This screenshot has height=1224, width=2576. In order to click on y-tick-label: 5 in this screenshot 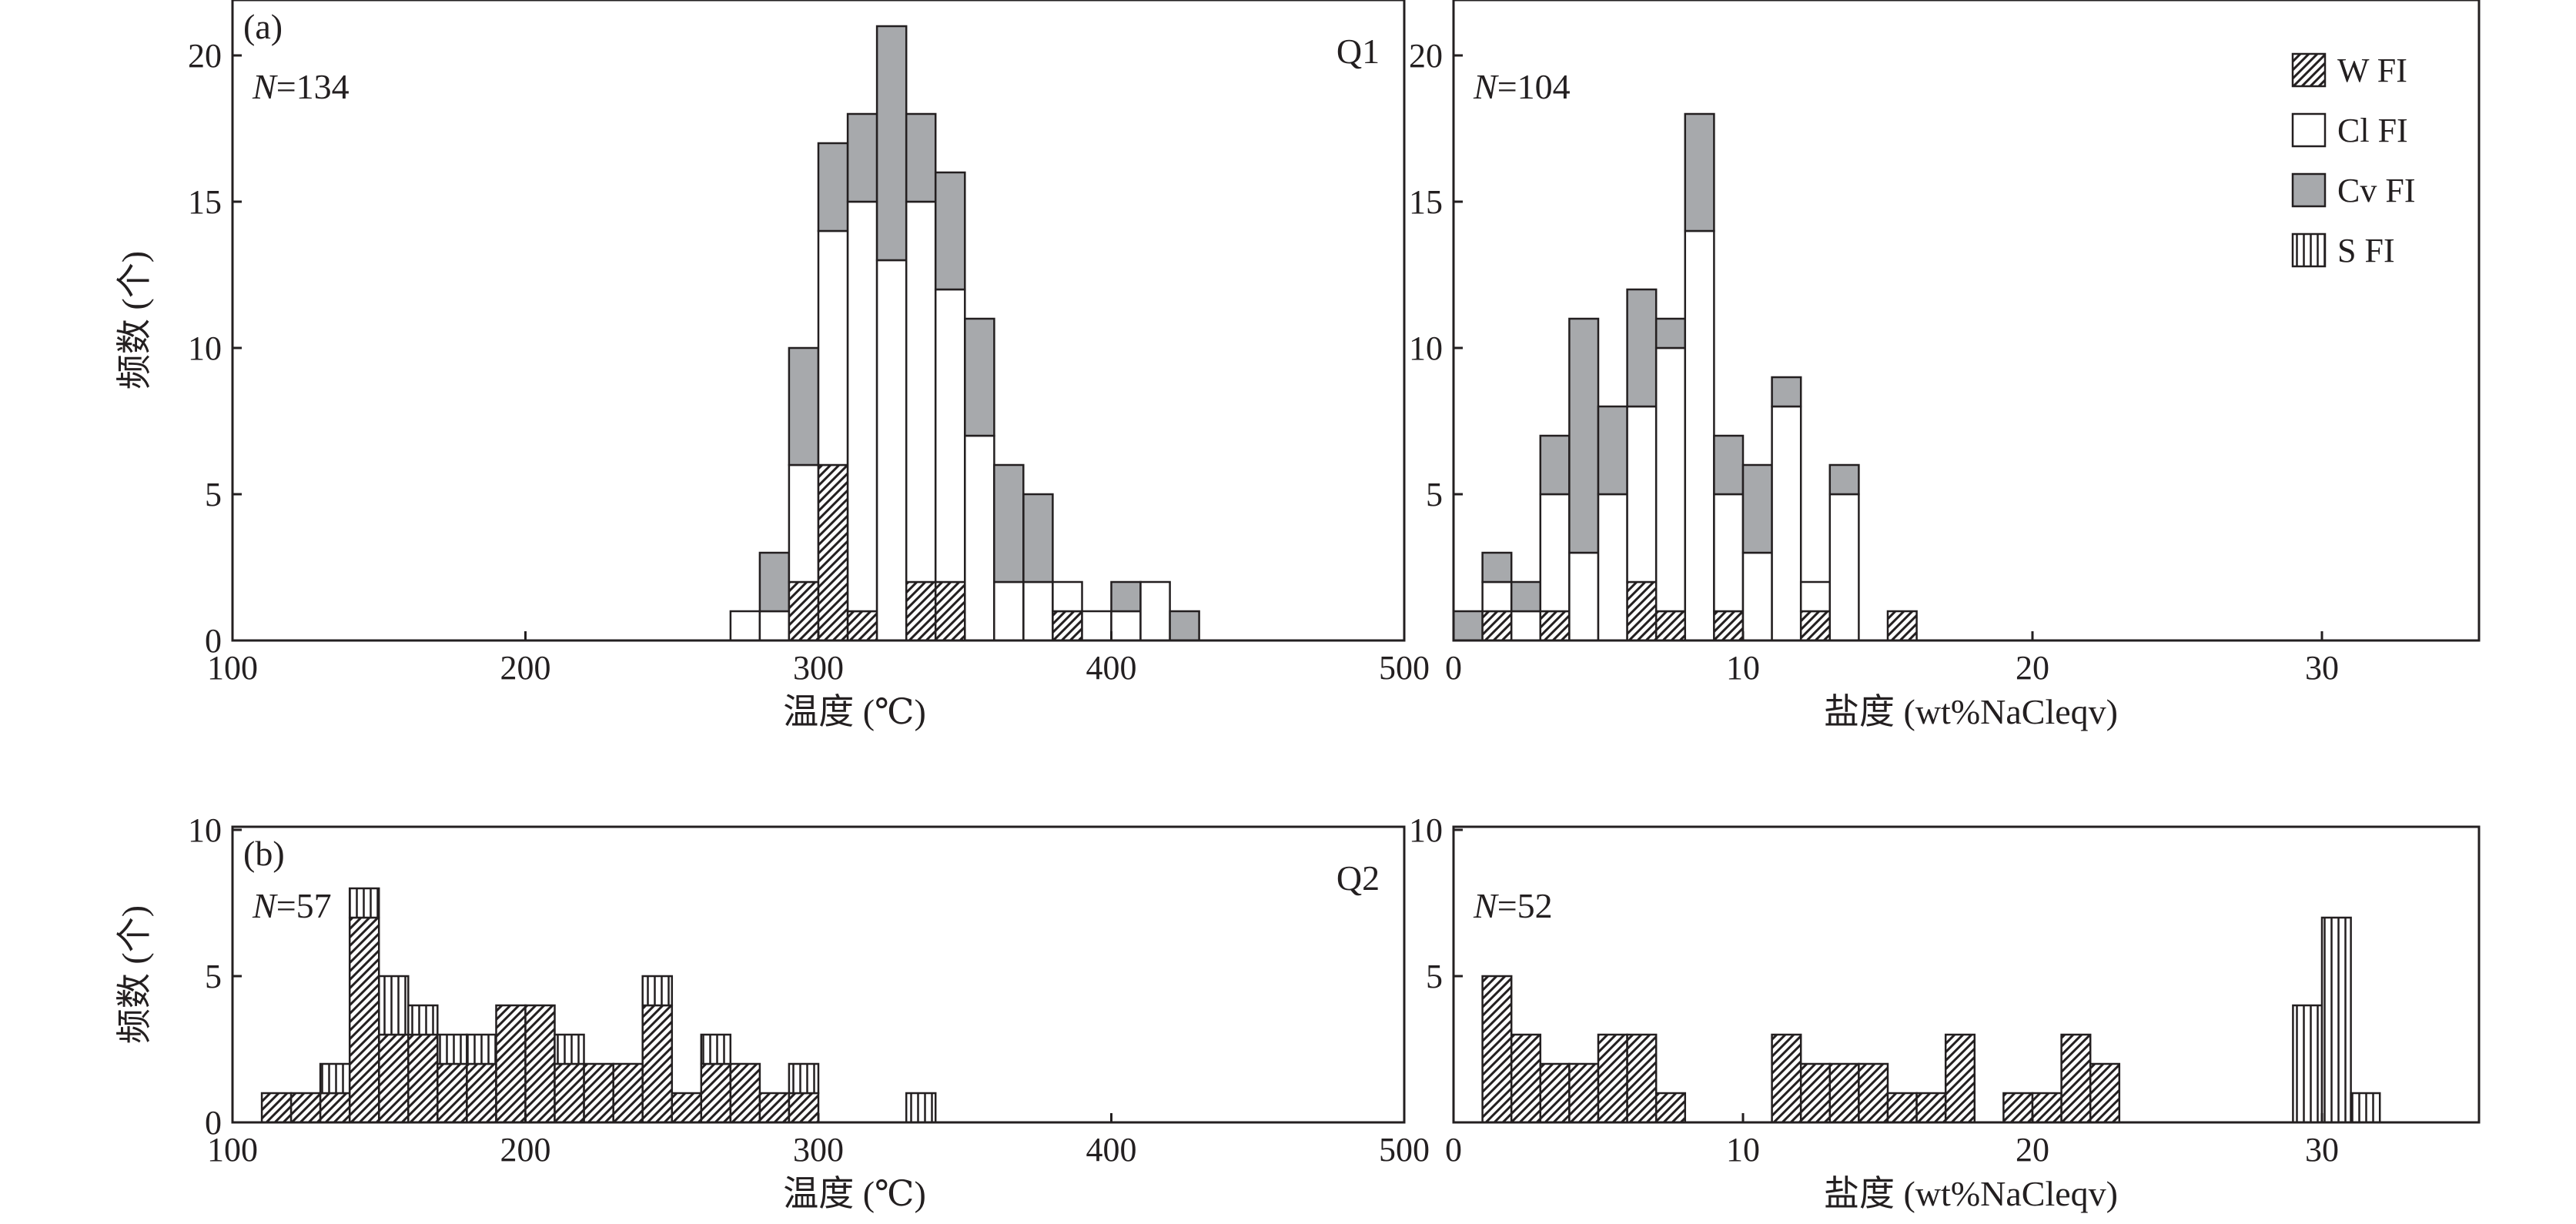, I will do `click(214, 495)`.